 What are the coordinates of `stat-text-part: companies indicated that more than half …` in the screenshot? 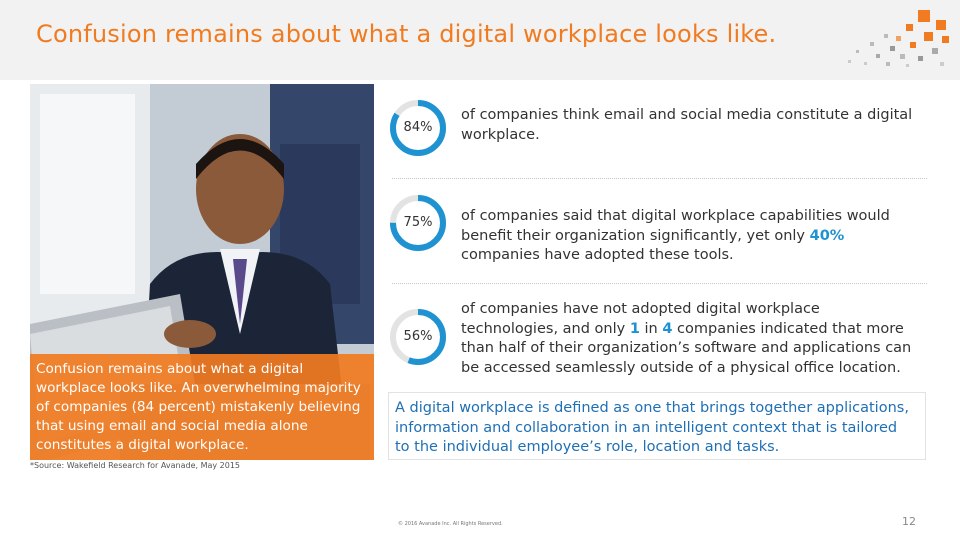 It's located at (686, 348).